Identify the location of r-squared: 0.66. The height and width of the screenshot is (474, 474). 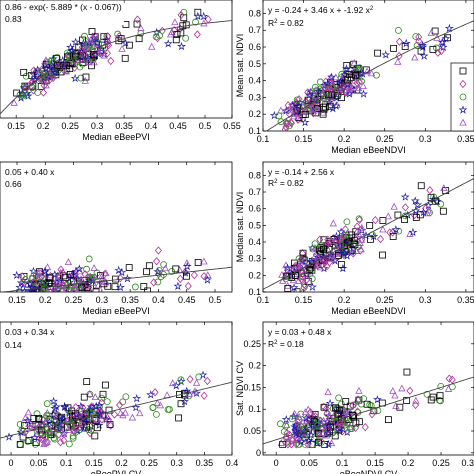
(13, 184).